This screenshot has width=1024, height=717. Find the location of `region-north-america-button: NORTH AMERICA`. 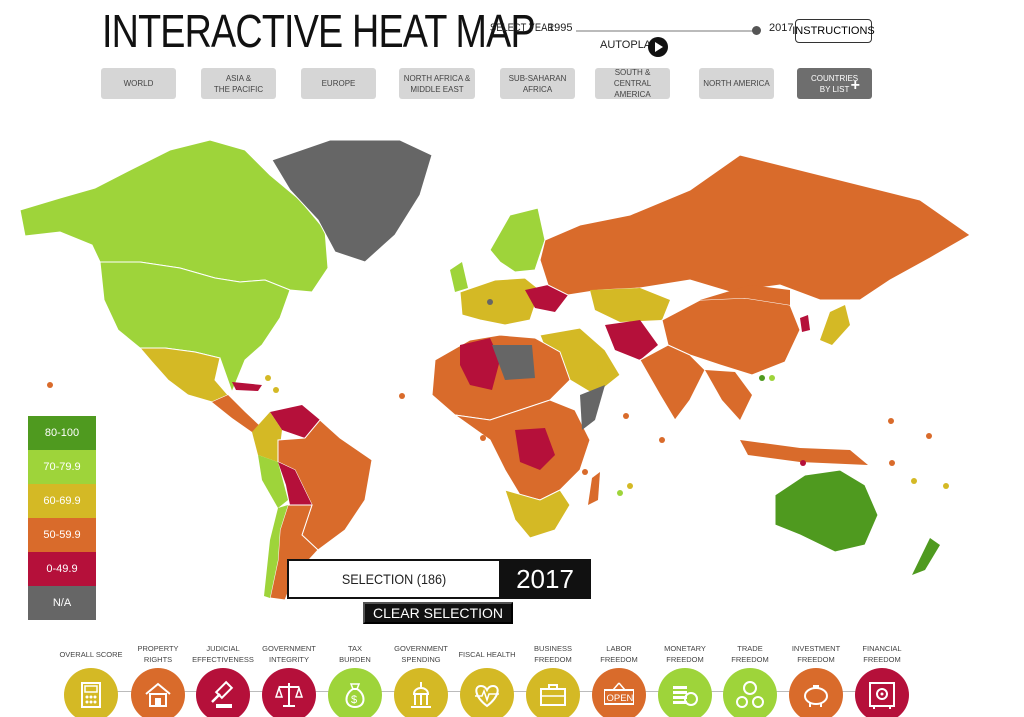

region-north-america-button: NORTH AMERICA is located at coordinates (736, 83).